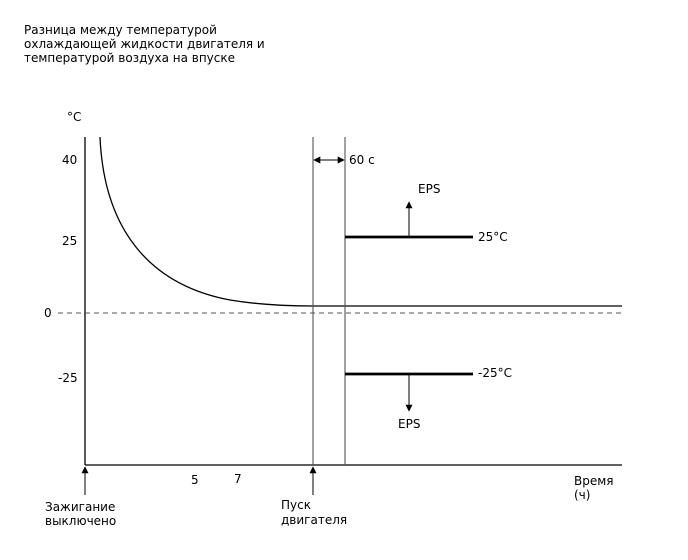 The image size is (688, 560). What do you see at coordinates (68, 378) in the screenshot?
I see `y-tick-minus-25: -25` at bounding box center [68, 378].